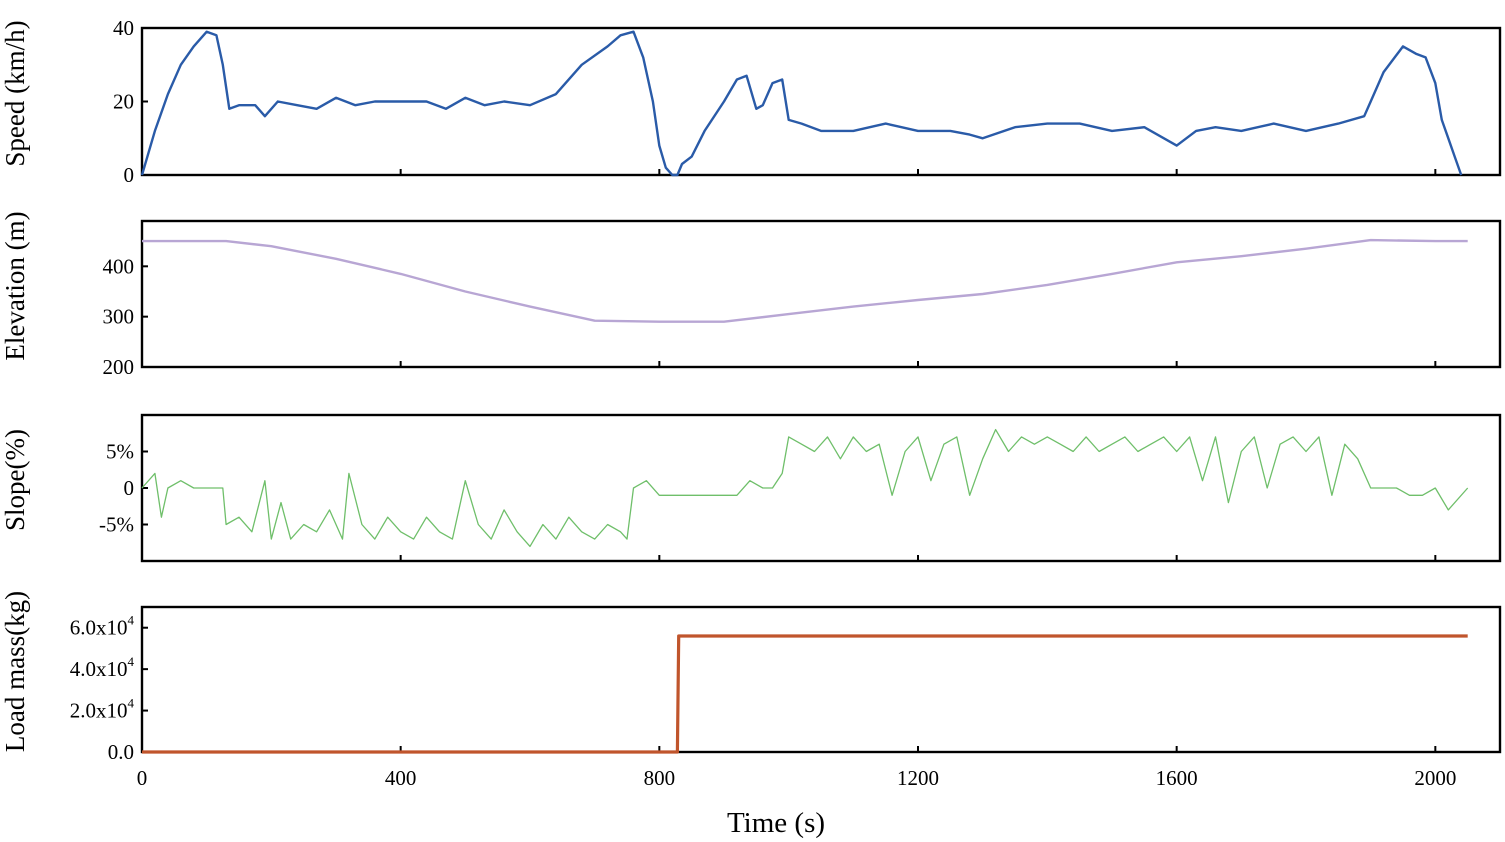 The image size is (1505, 842). Describe the element at coordinates (1177, 778) in the screenshot. I see `x-tick-label: 1600` at that location.